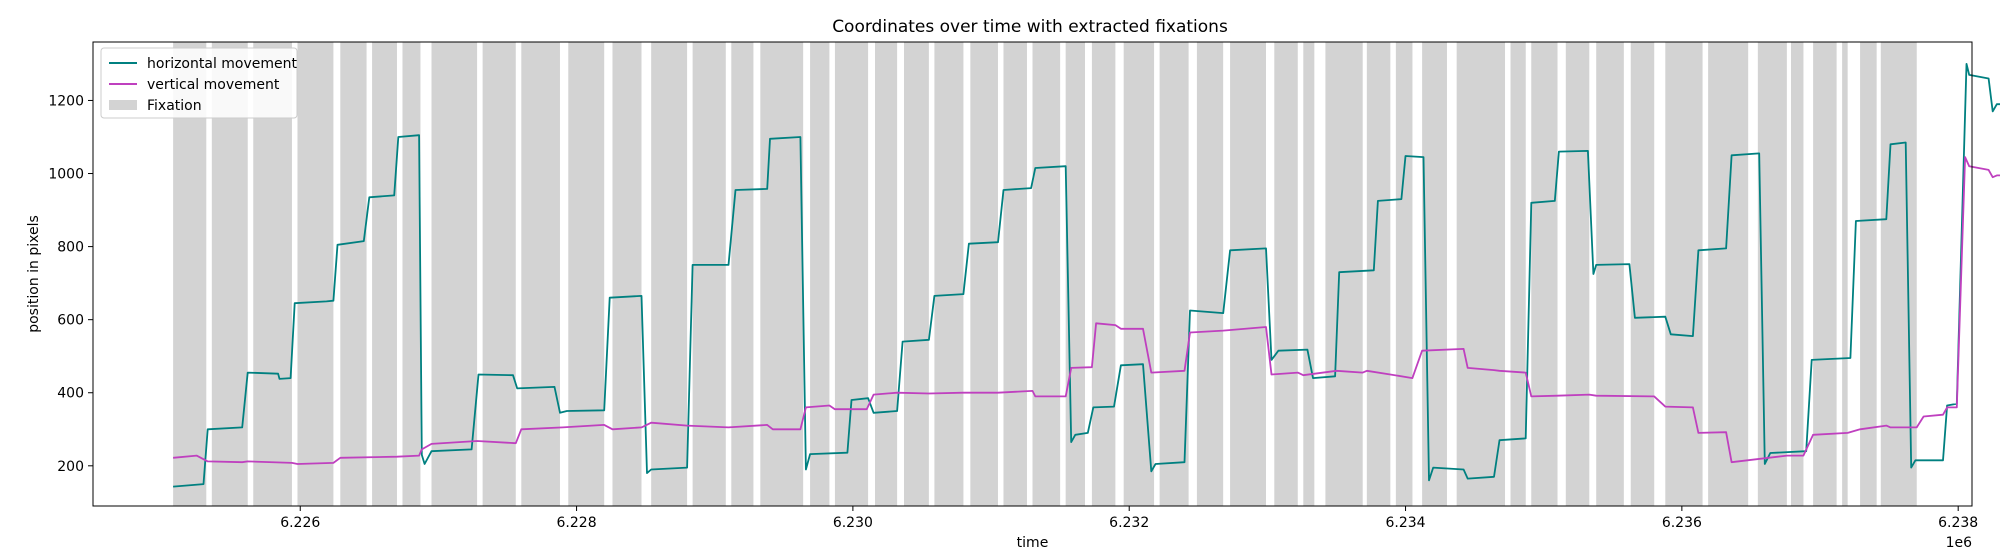 The height and width of the screenshot is (559, 2000). Describe the element at coordinates (577, 523) in the screenshot. I see `x-tick-label-1: 6.228` at that location.